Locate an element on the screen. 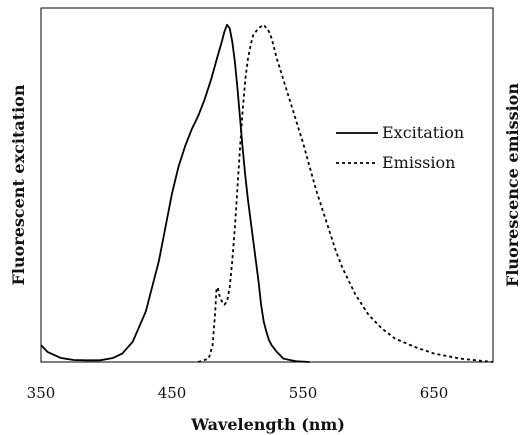 The height and width of the screenshot is (435, 521). x-axis-title: Wavelength (nm) is located at coordinates (267, 424).